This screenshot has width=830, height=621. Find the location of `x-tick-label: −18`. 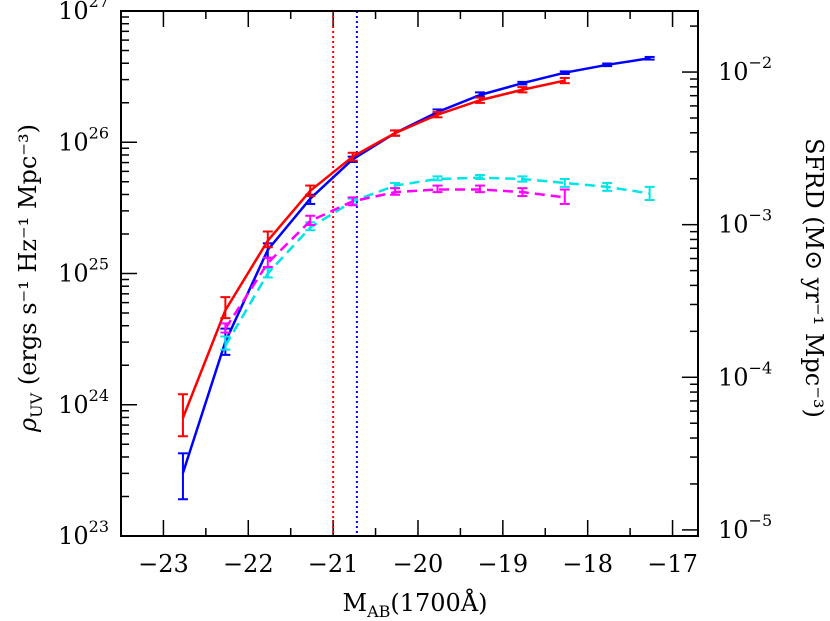

x-tick-label: −18 is located at coordinates (587, 564).